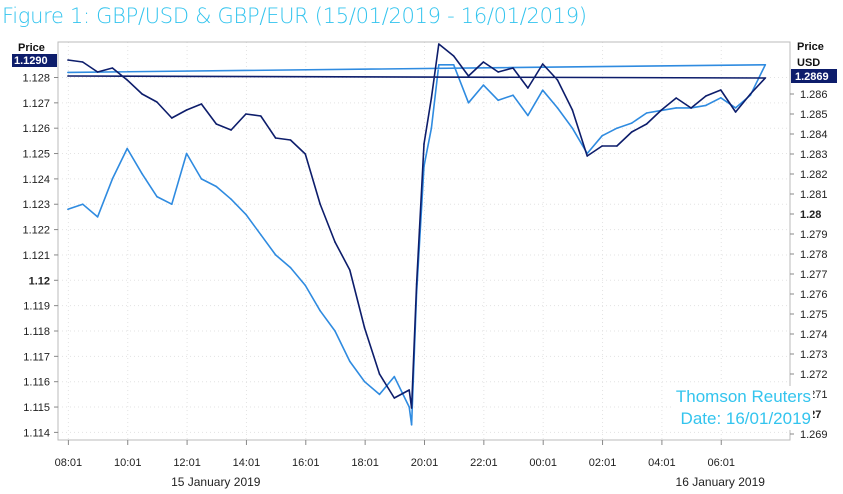 The width and height of the screenshot is (843, 494). What do you see at coordinates (36, 78) in the screenshot?
I see `left-tick-label: 1.128` at bounding box center [36, 78].